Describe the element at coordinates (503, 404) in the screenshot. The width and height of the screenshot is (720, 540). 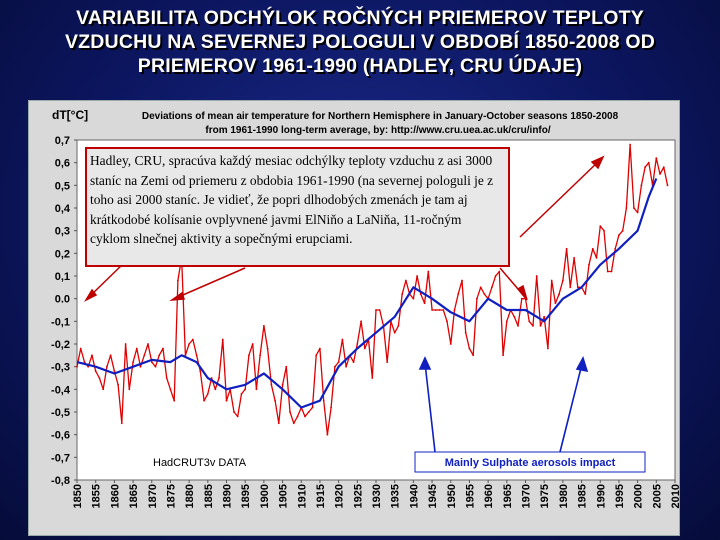
I see `aerosol-arrows` at that location.